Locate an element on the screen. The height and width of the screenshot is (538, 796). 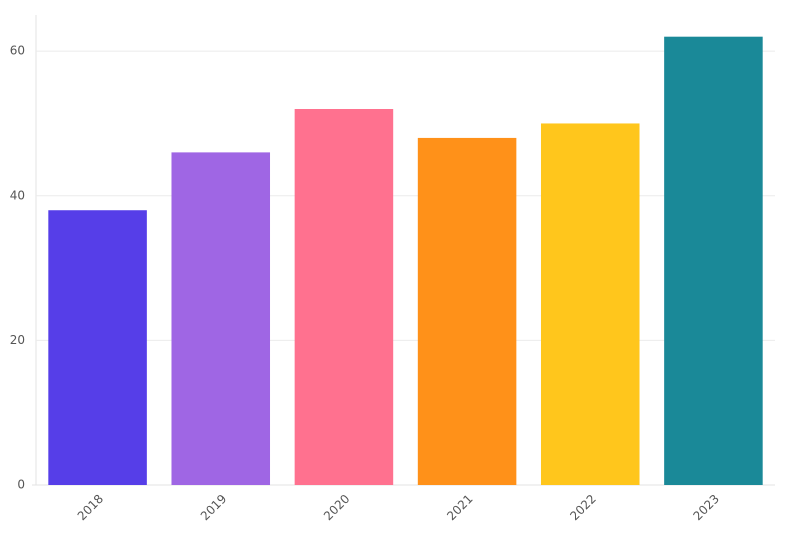
x-tick-label: 2018 is located at coordinates (90, 507).